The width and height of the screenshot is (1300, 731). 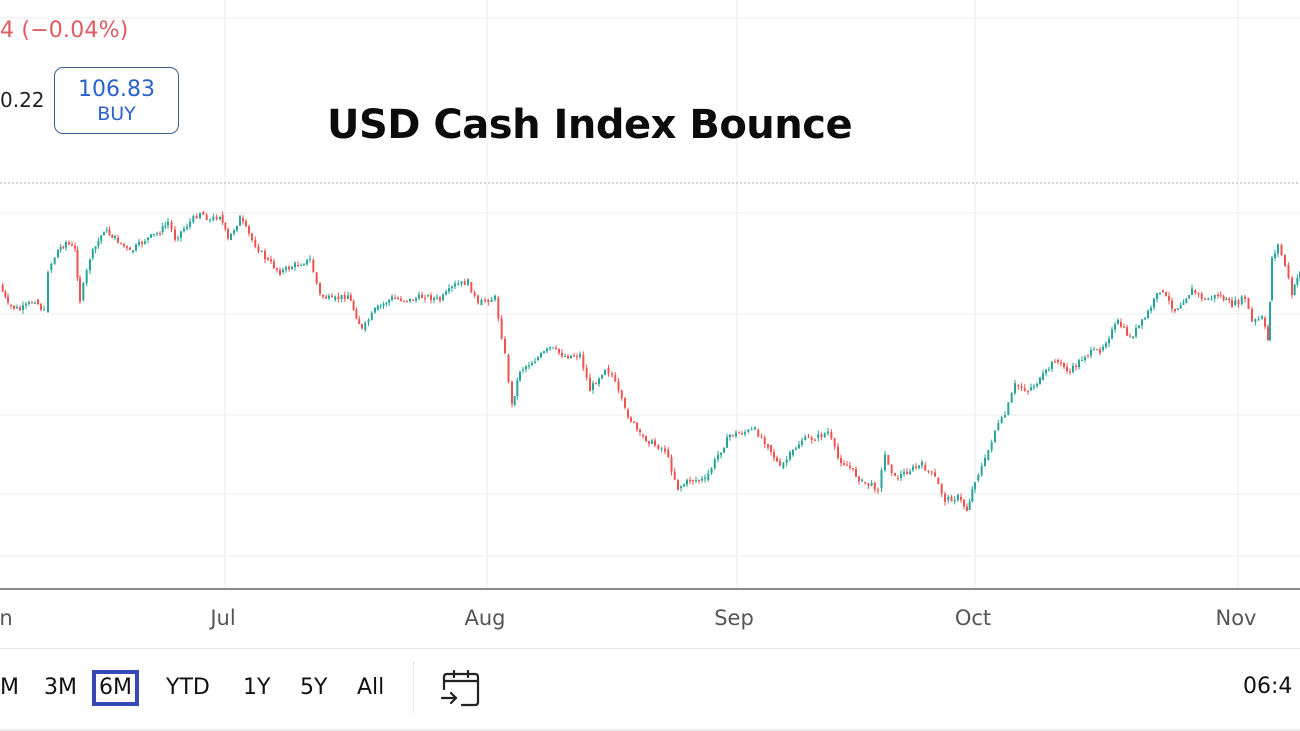 I want to click on calendar-goto-date-icon, so click(x=460, y=688).